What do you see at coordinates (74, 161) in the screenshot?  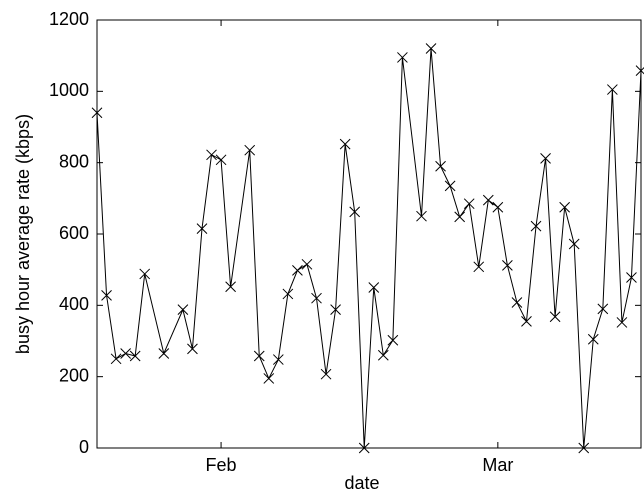 I see `y-tick-label: 800` at bounding box center [74, 161].